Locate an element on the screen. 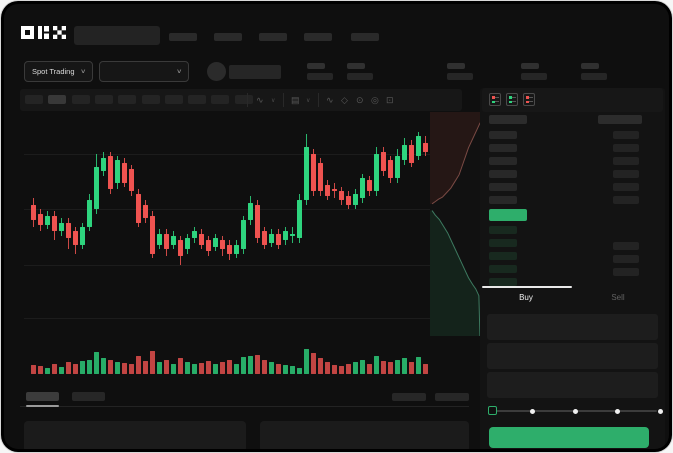  order-tabs: Buy Sell is located at coordinates (572, 297).